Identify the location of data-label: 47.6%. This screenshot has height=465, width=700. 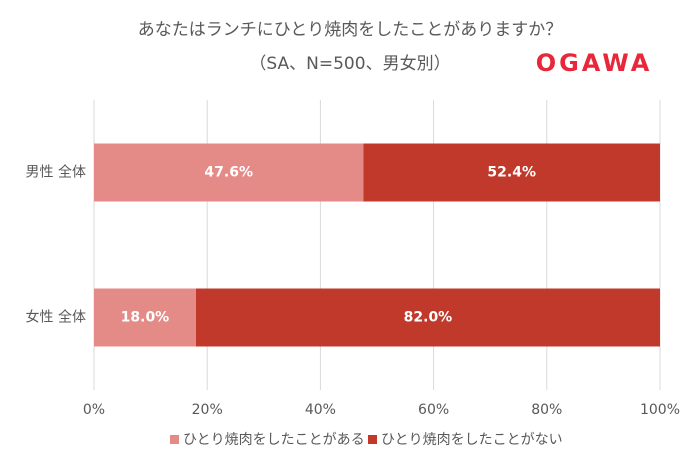
(228, 173).